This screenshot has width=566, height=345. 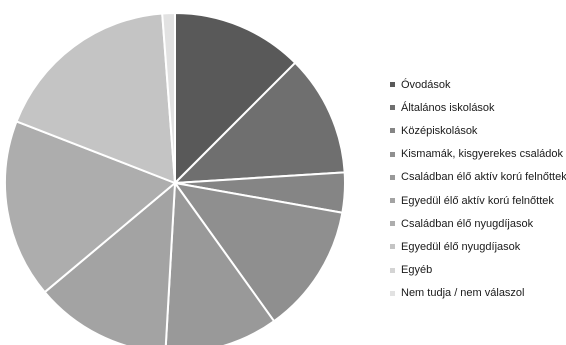 I want to click on legend-item: Nem tudja / nem válaszol, so click(x=478, y=293).